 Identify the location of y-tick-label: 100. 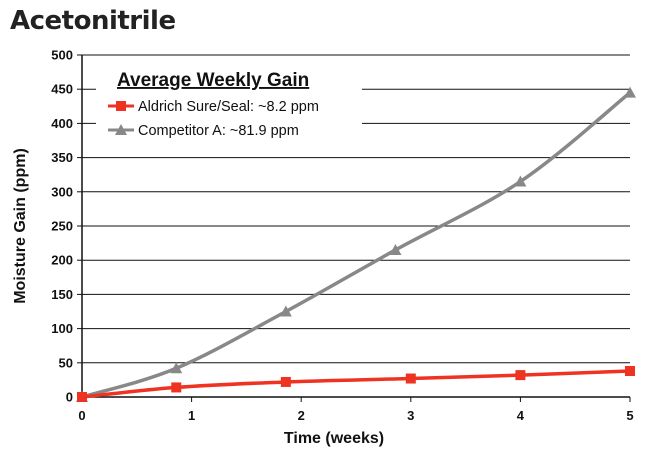
(62, 328).